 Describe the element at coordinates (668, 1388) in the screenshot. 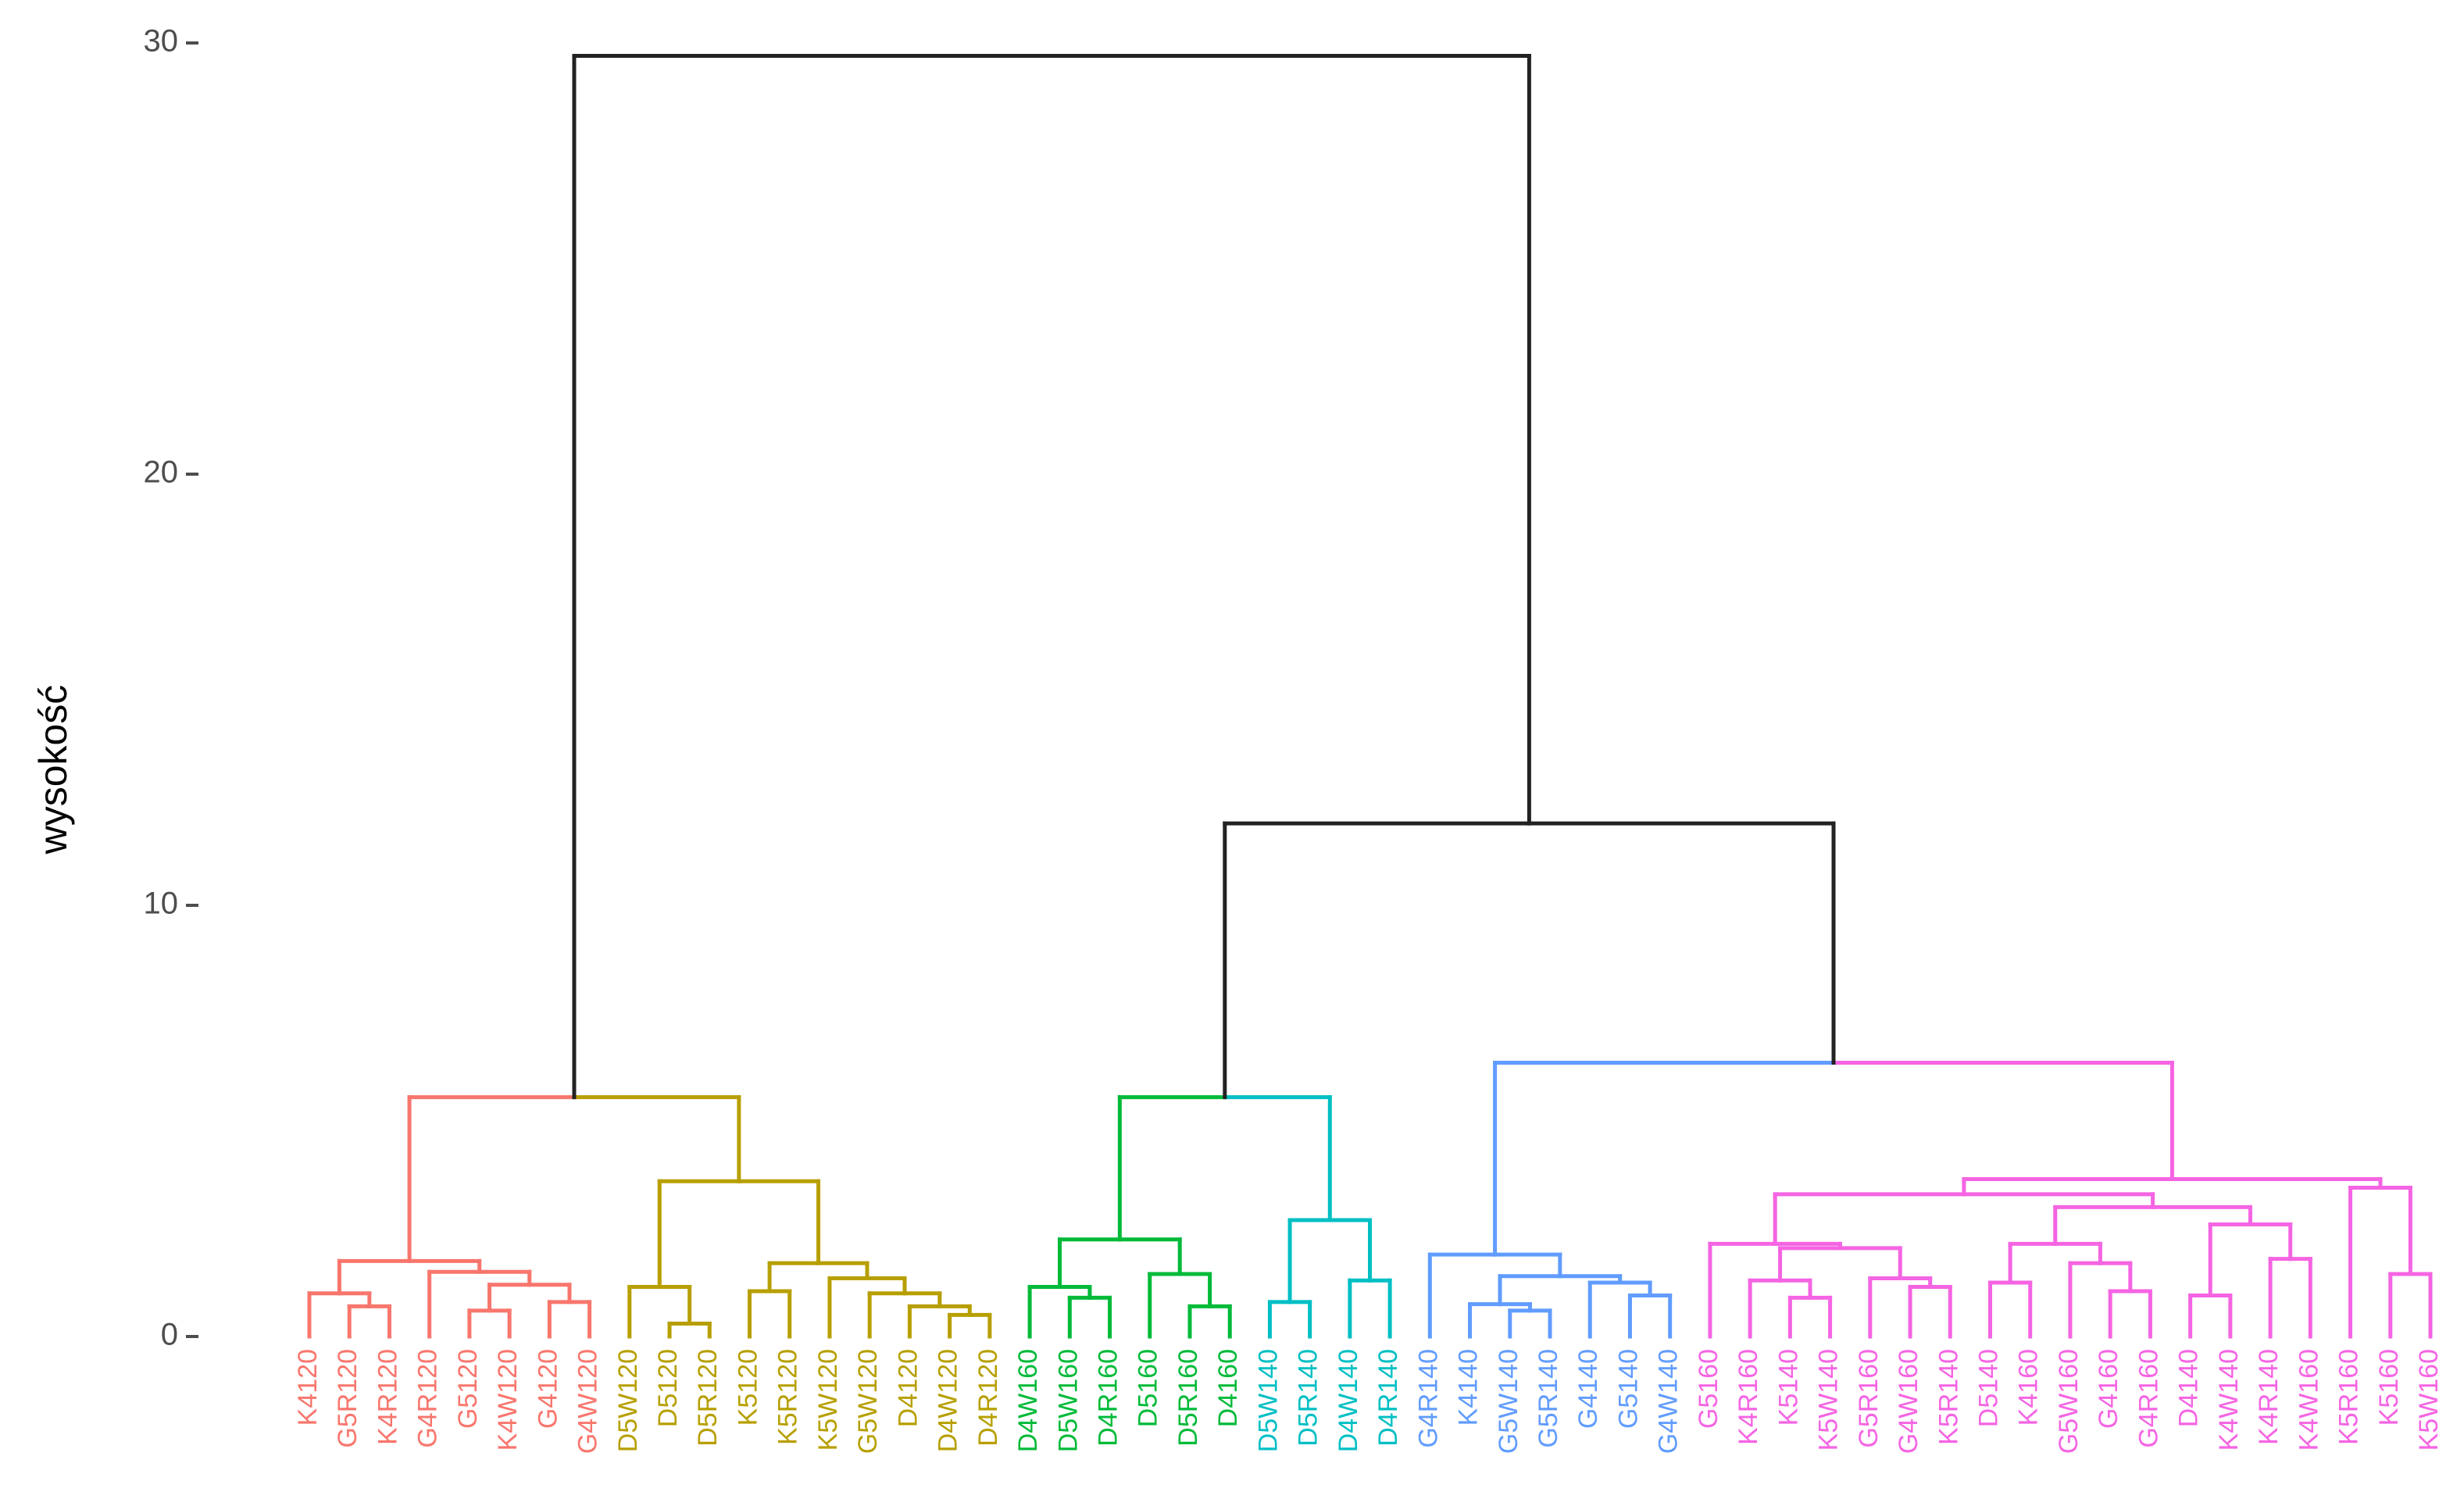

I see `leaf-label: D5120` at that location.